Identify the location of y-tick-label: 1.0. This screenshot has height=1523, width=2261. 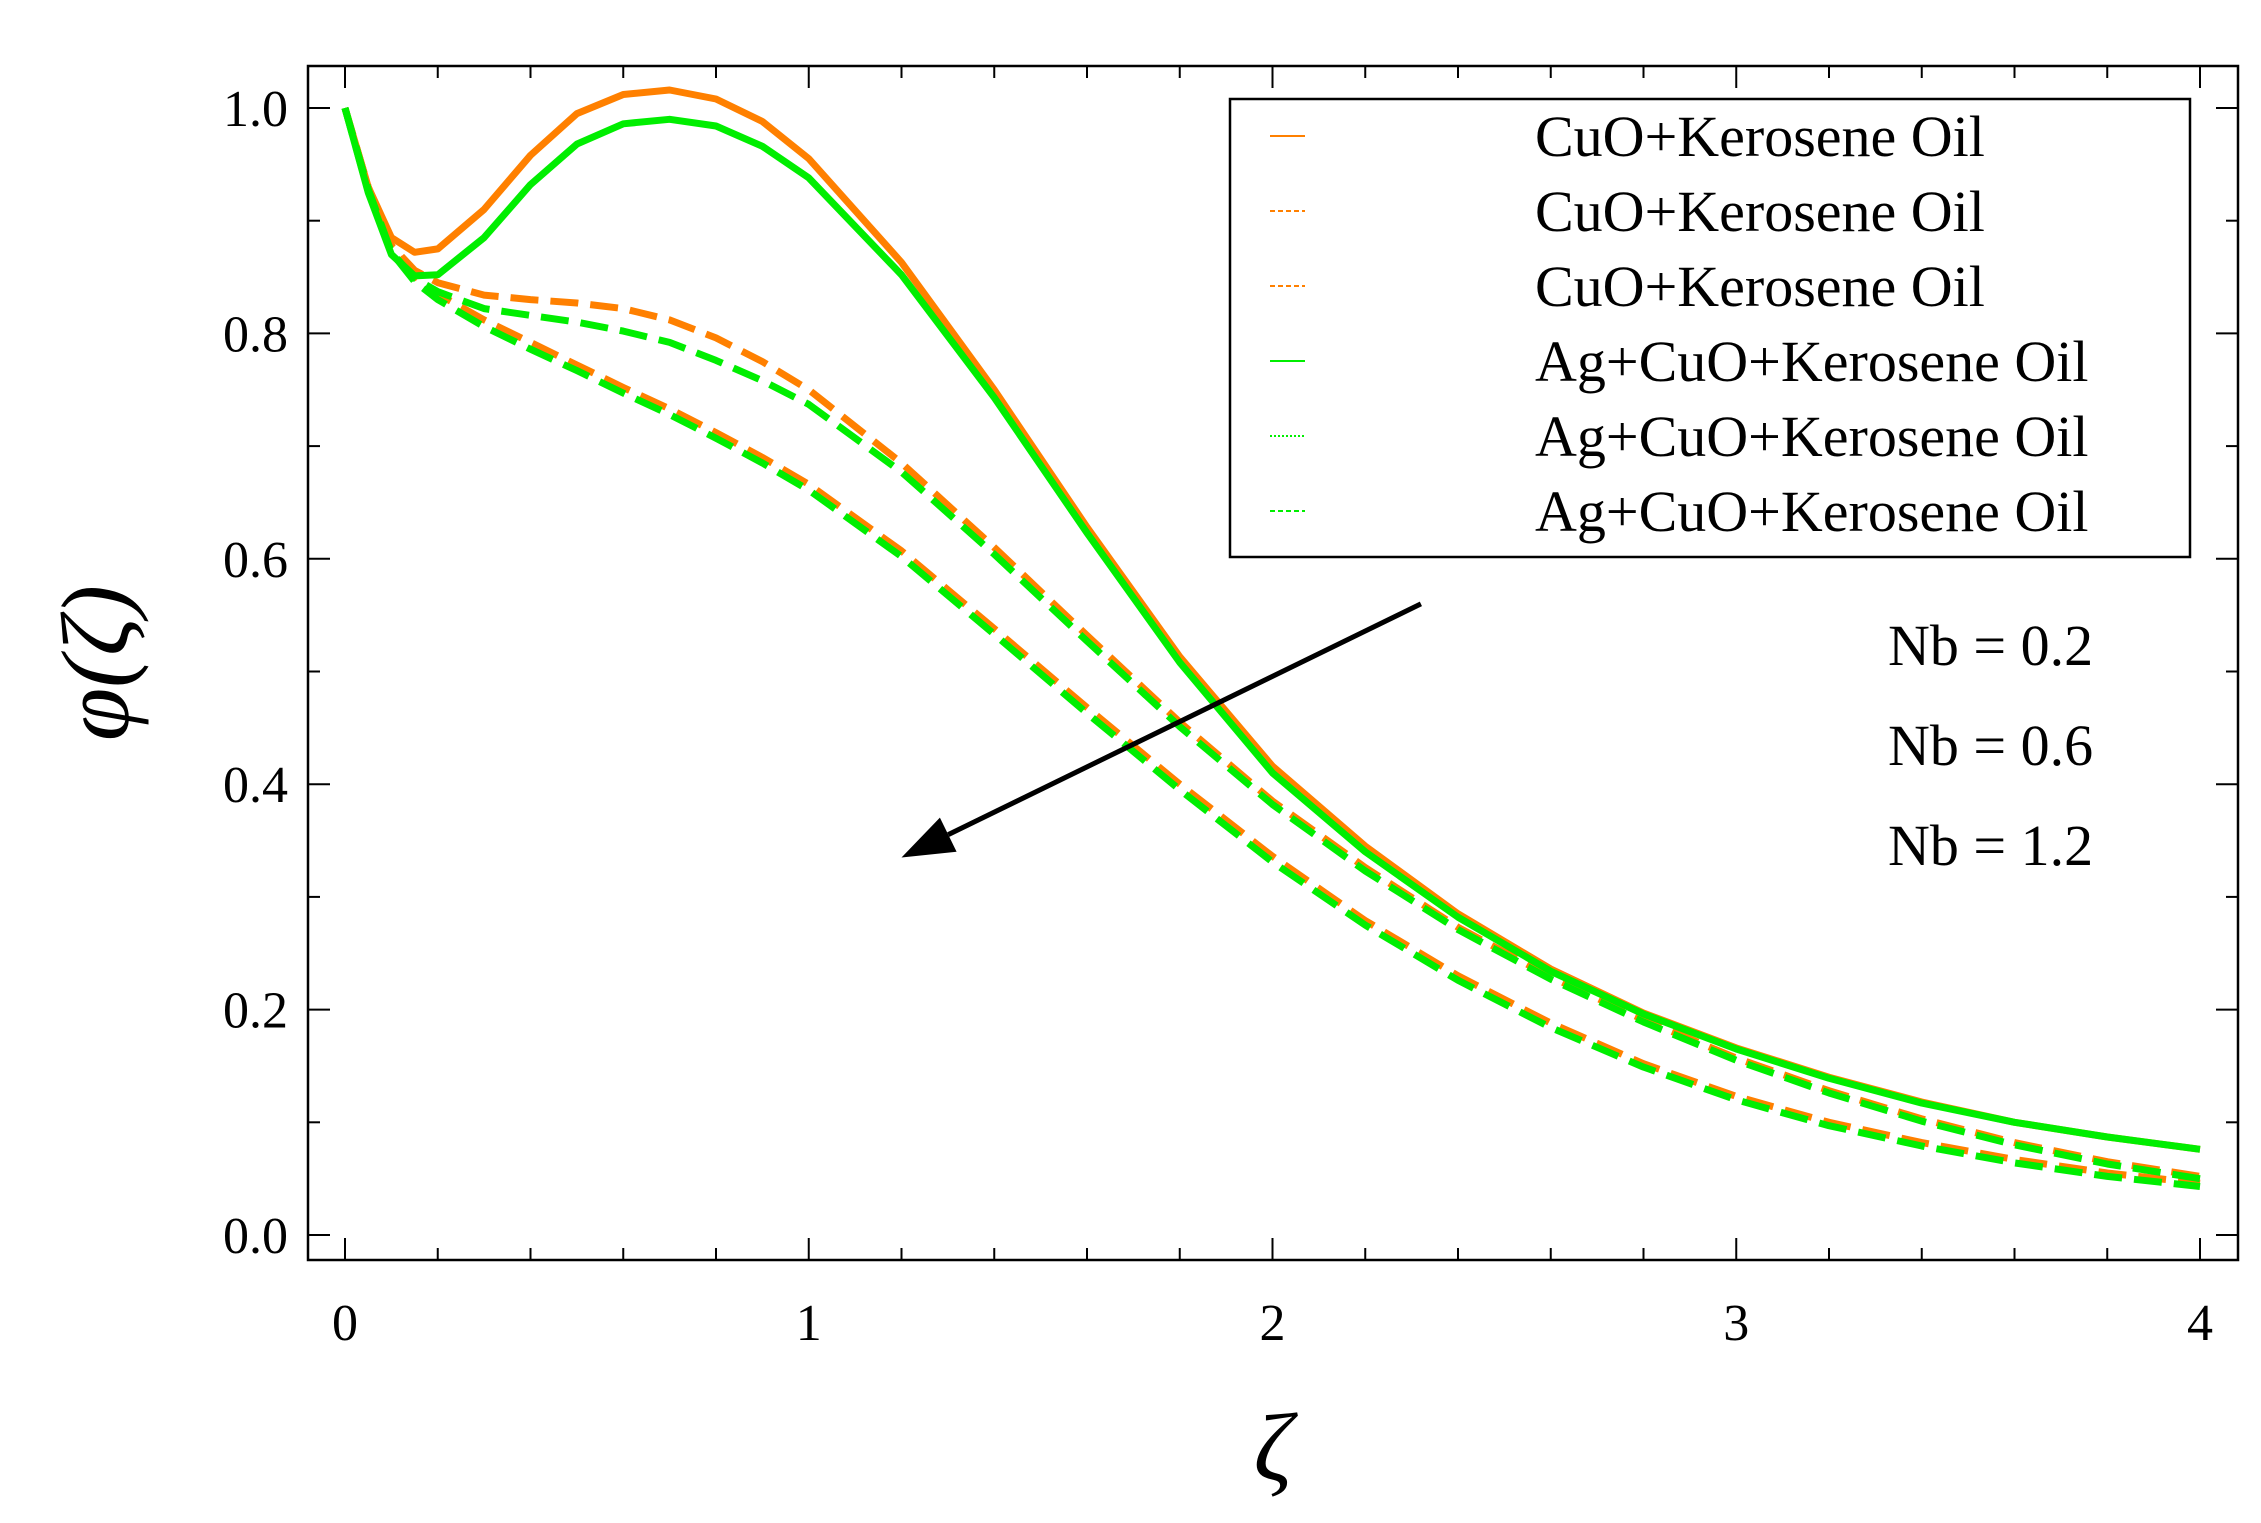
(255, 109).